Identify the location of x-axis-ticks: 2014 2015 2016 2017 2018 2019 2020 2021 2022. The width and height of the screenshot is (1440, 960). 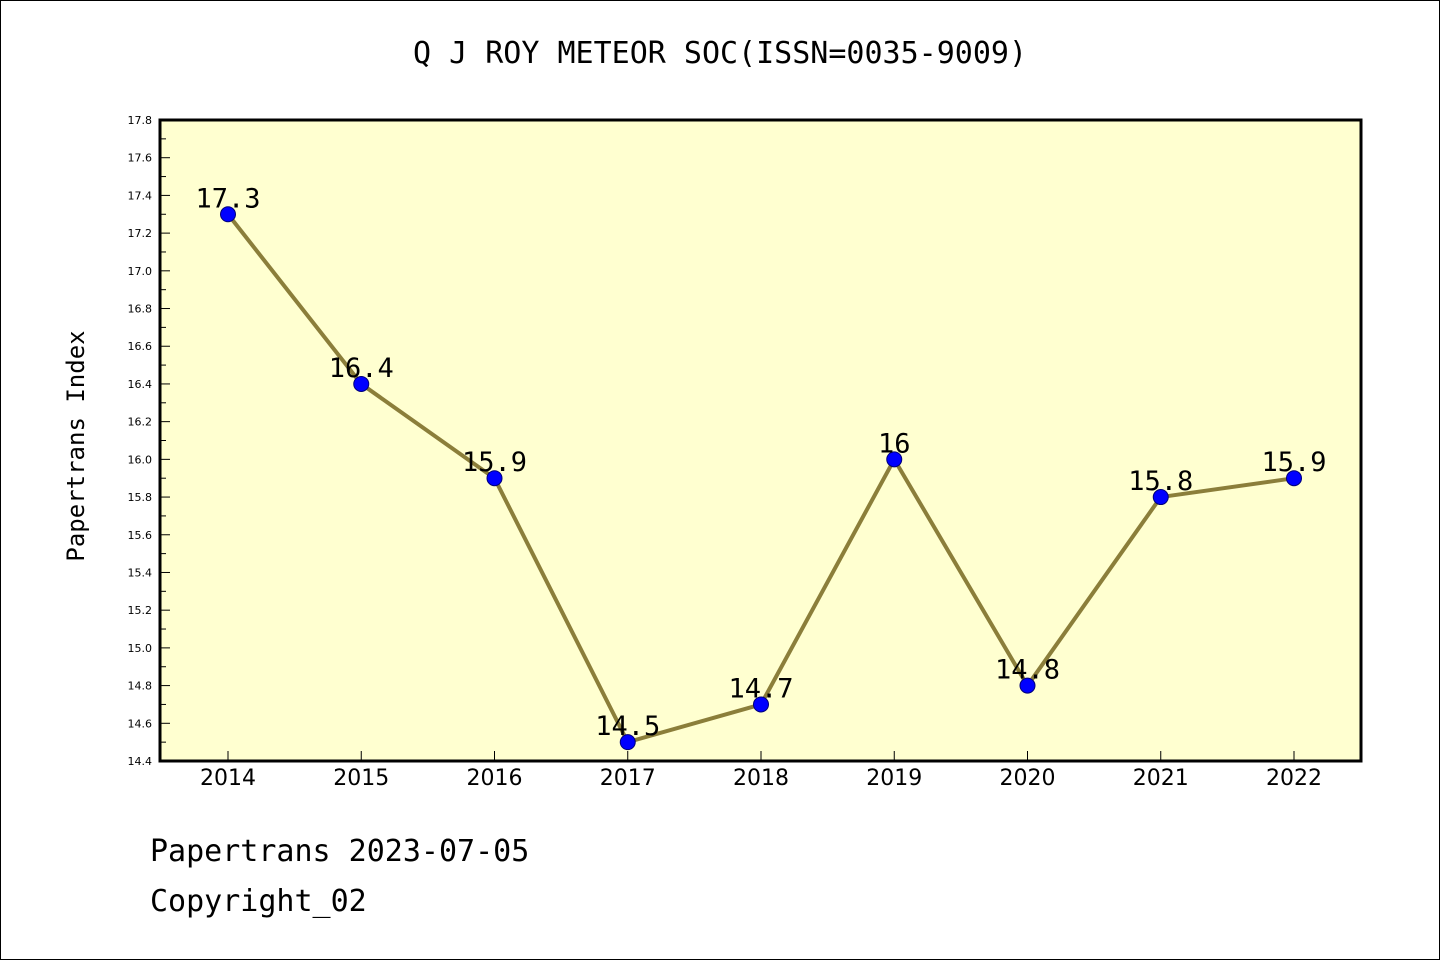
(761, 771).